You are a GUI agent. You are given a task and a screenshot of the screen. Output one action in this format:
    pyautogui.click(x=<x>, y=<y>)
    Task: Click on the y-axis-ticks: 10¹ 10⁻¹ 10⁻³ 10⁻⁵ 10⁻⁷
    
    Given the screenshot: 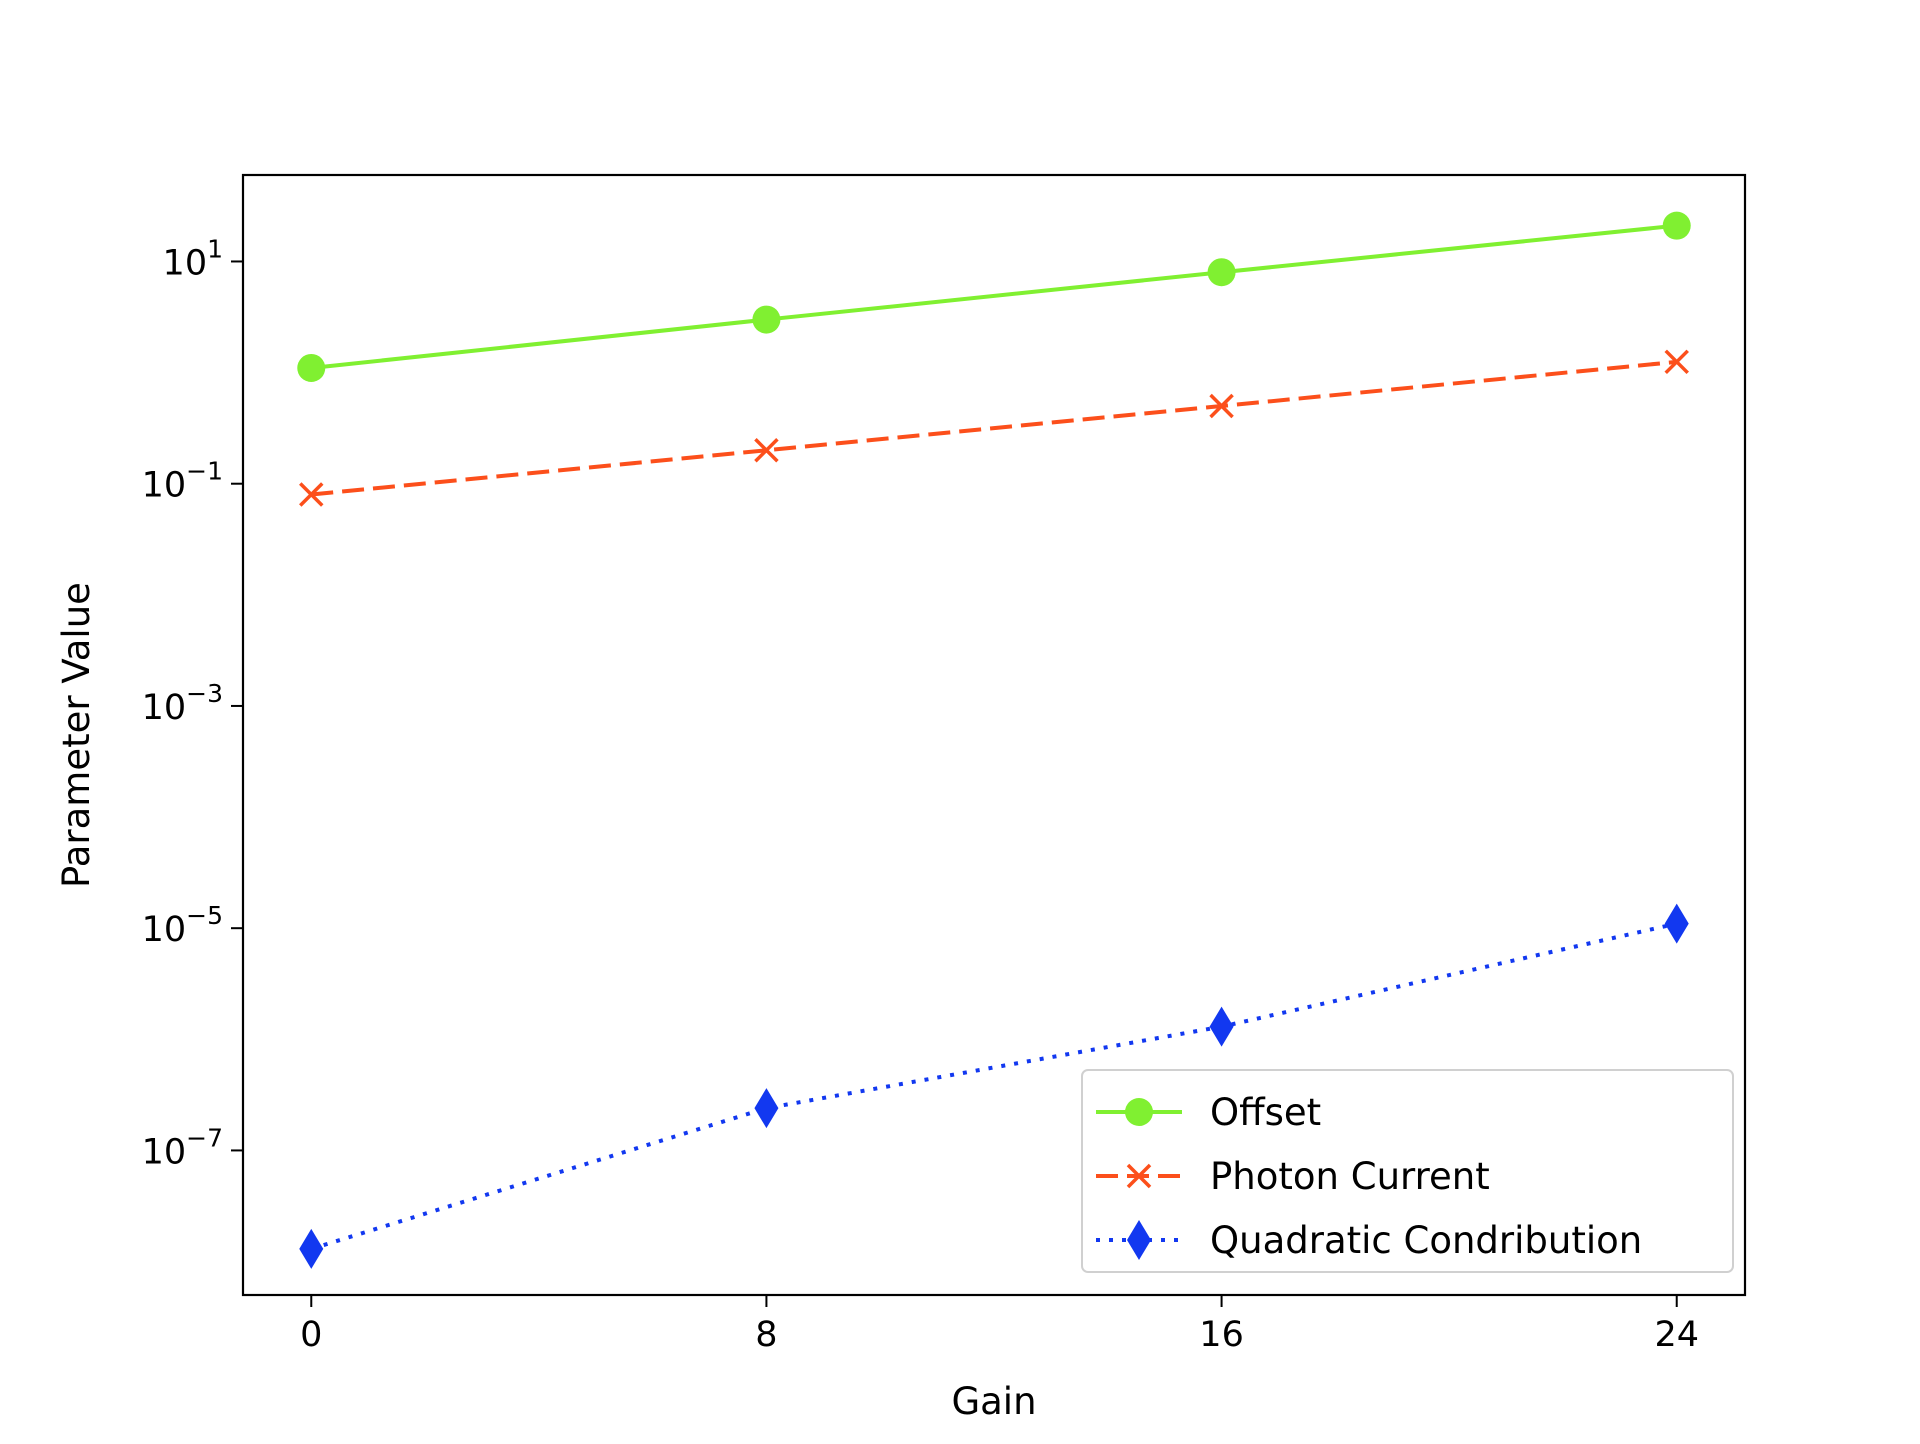 What is the action you would take?
    pyautogui.click(x=192, y=703)
    